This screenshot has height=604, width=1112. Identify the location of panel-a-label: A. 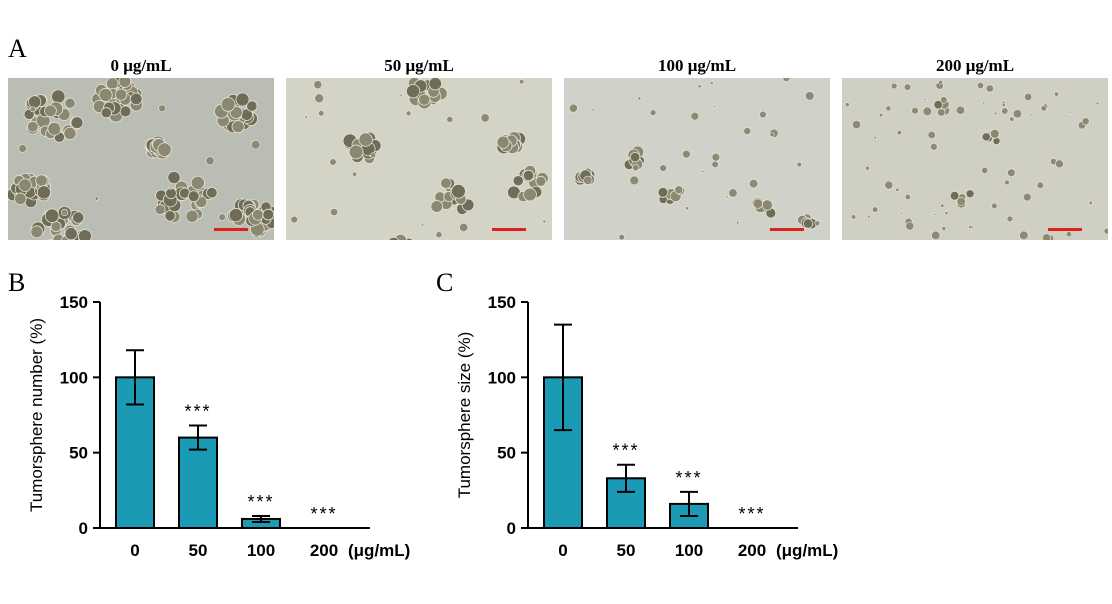
(17, 48).